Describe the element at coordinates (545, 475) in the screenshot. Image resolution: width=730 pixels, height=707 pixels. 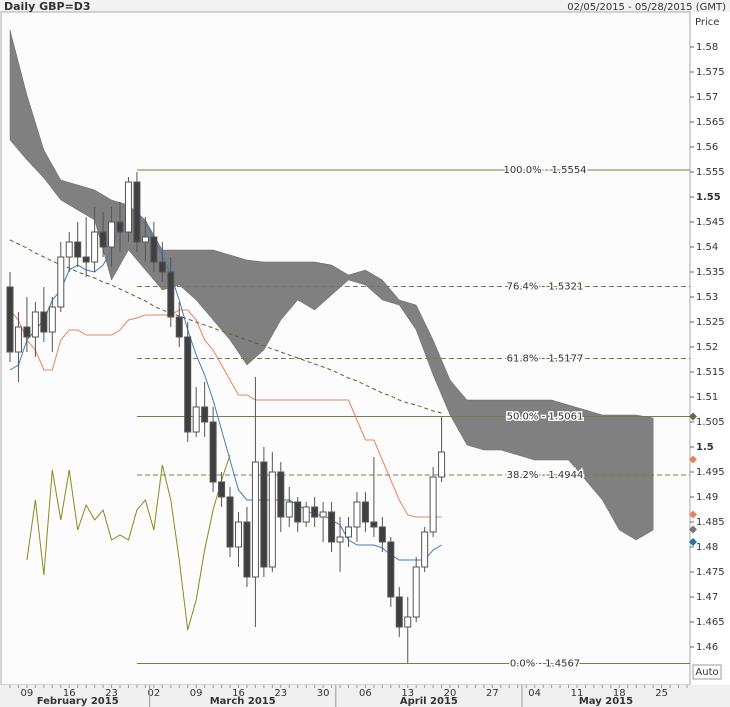
I see `fib-label: 38.2% - 1.4944` at that location.